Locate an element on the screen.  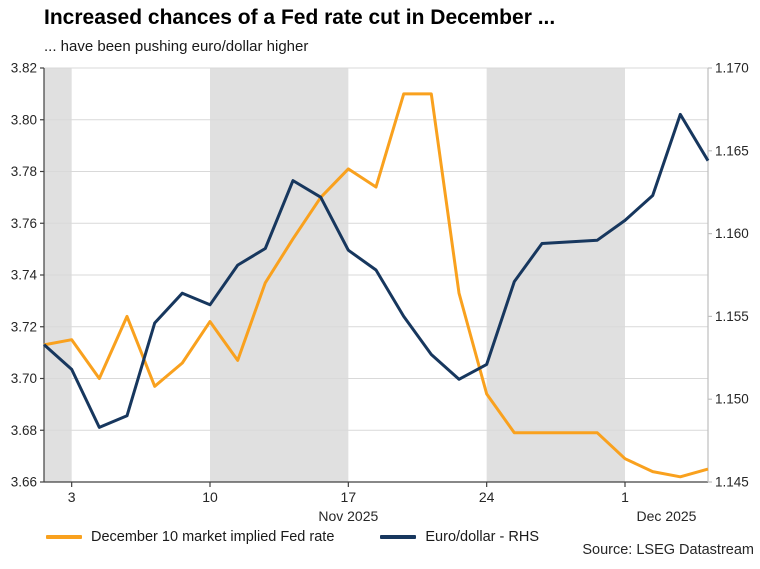
axis-tick-label: 10 is located at coordinates (210, 497).